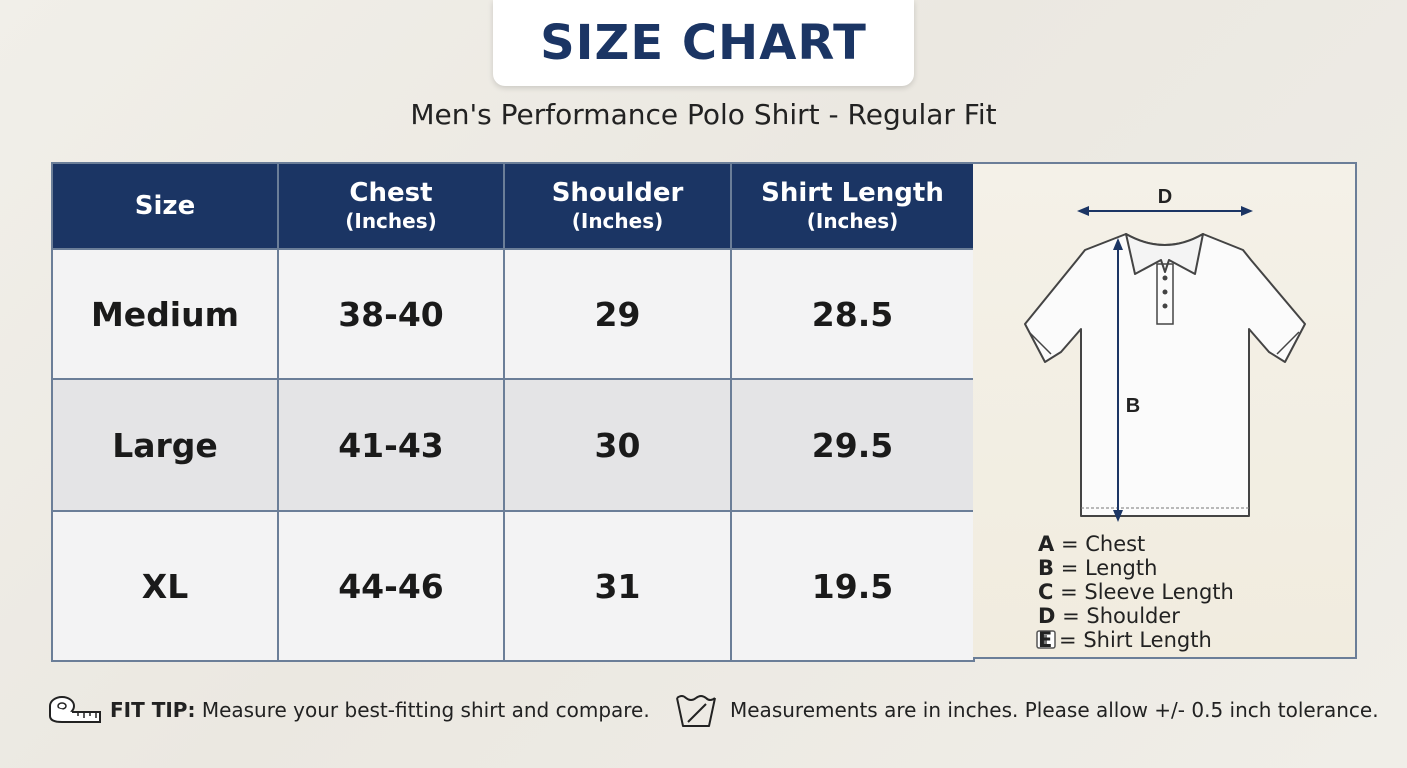  I want to click on column-header-size: Size, so click(165, 206).